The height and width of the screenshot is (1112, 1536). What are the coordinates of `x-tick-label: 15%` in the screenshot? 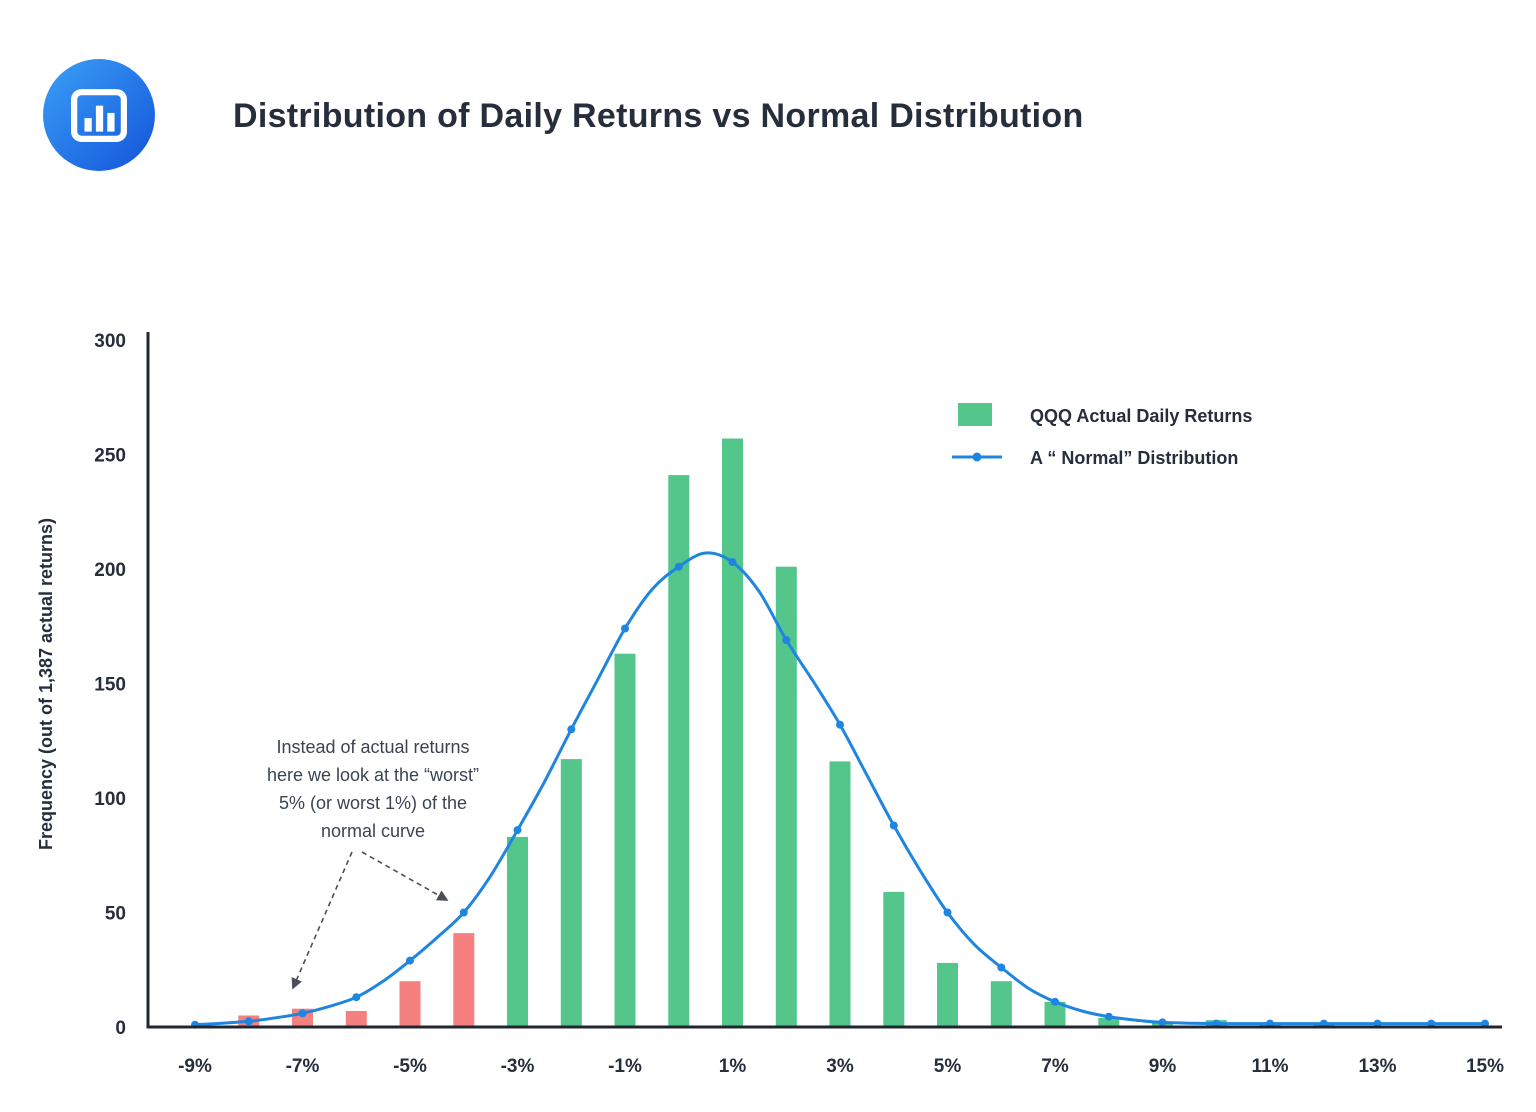 It's located at (1485, 1066).